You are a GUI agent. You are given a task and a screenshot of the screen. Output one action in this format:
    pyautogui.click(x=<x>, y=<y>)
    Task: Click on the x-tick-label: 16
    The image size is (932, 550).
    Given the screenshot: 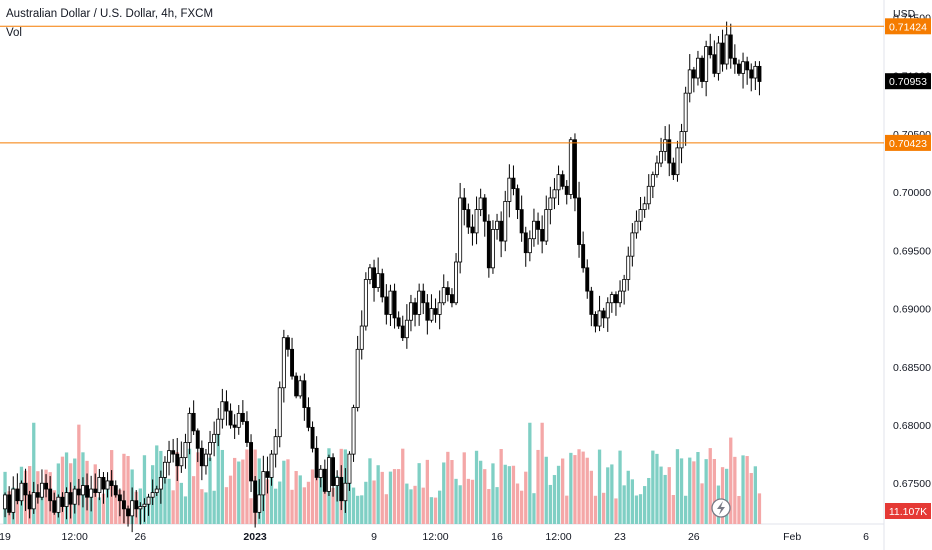 What is the action you would take?
    pyautogui.click(x=497, y=537)
    